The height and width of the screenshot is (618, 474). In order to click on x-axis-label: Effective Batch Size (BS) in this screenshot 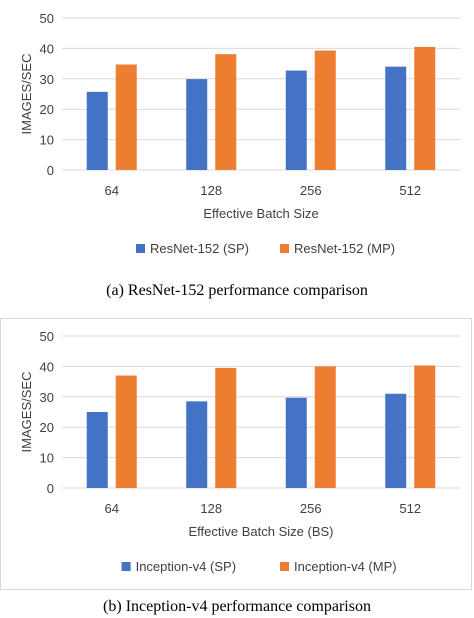, I will do `click(261, 531)`.